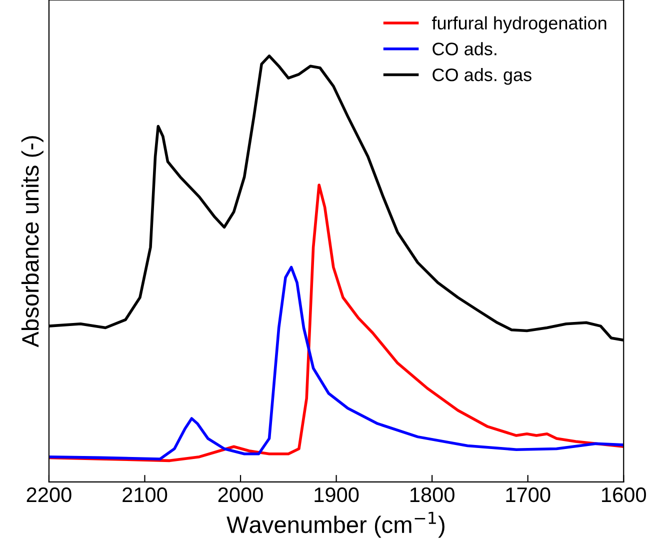  I want to click on x-tick-label: 1800, so click(432, 494).